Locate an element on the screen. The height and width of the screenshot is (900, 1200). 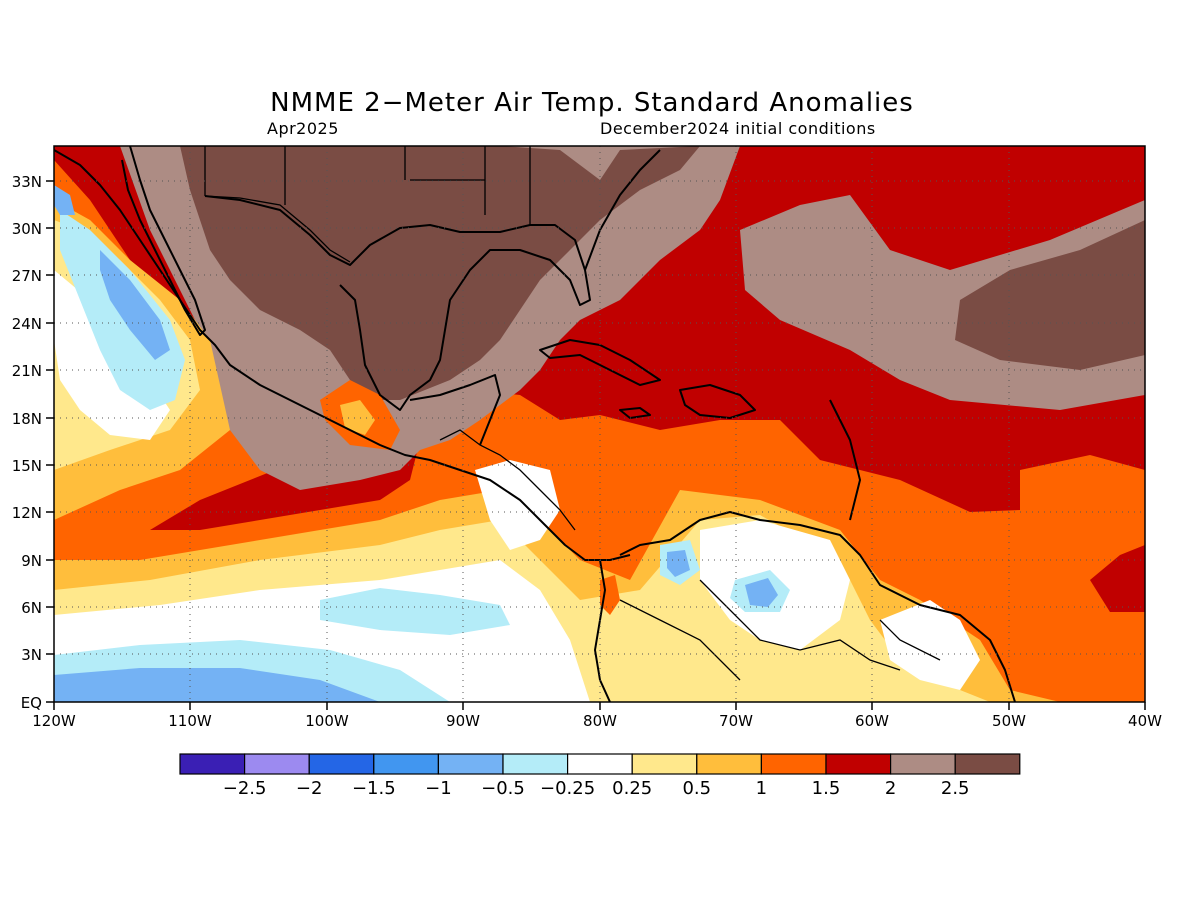
lat-label-12n: 12N is located at coordinates (27, 513).